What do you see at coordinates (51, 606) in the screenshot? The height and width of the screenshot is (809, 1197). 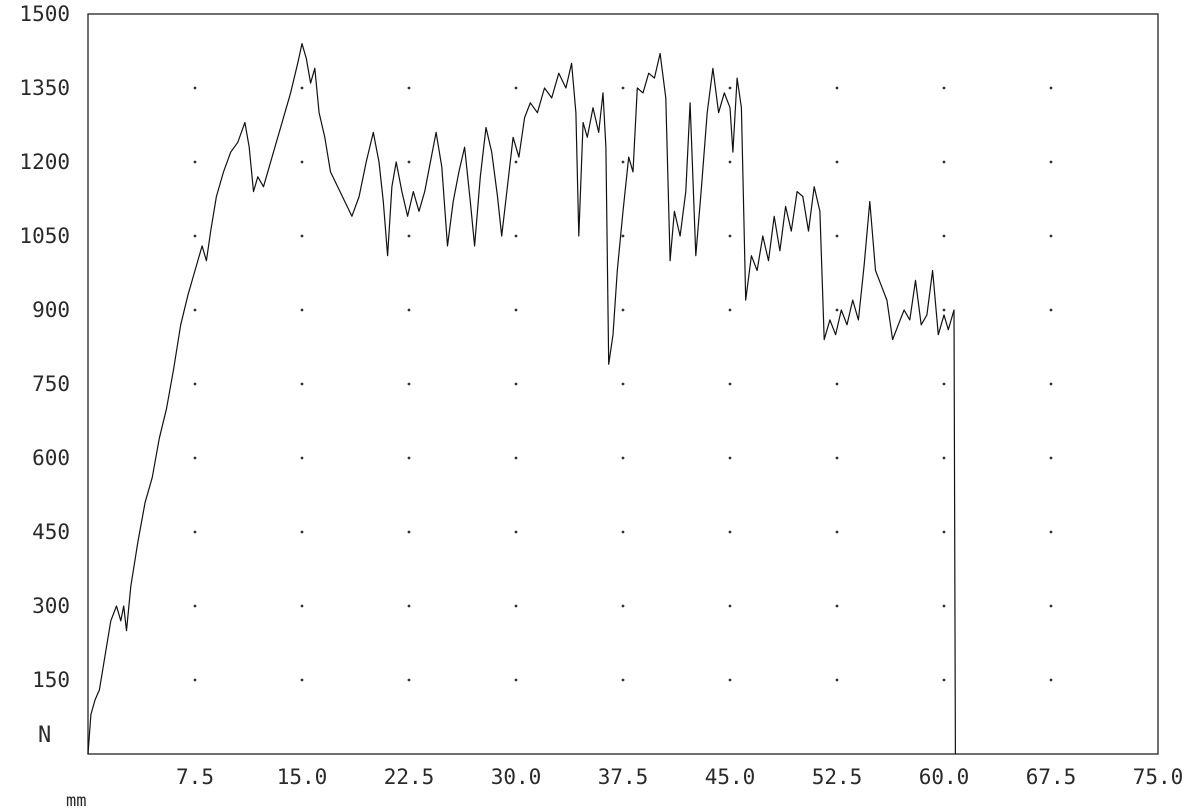 I see `y-tick-label: 300` at bounding box center [51, 606].